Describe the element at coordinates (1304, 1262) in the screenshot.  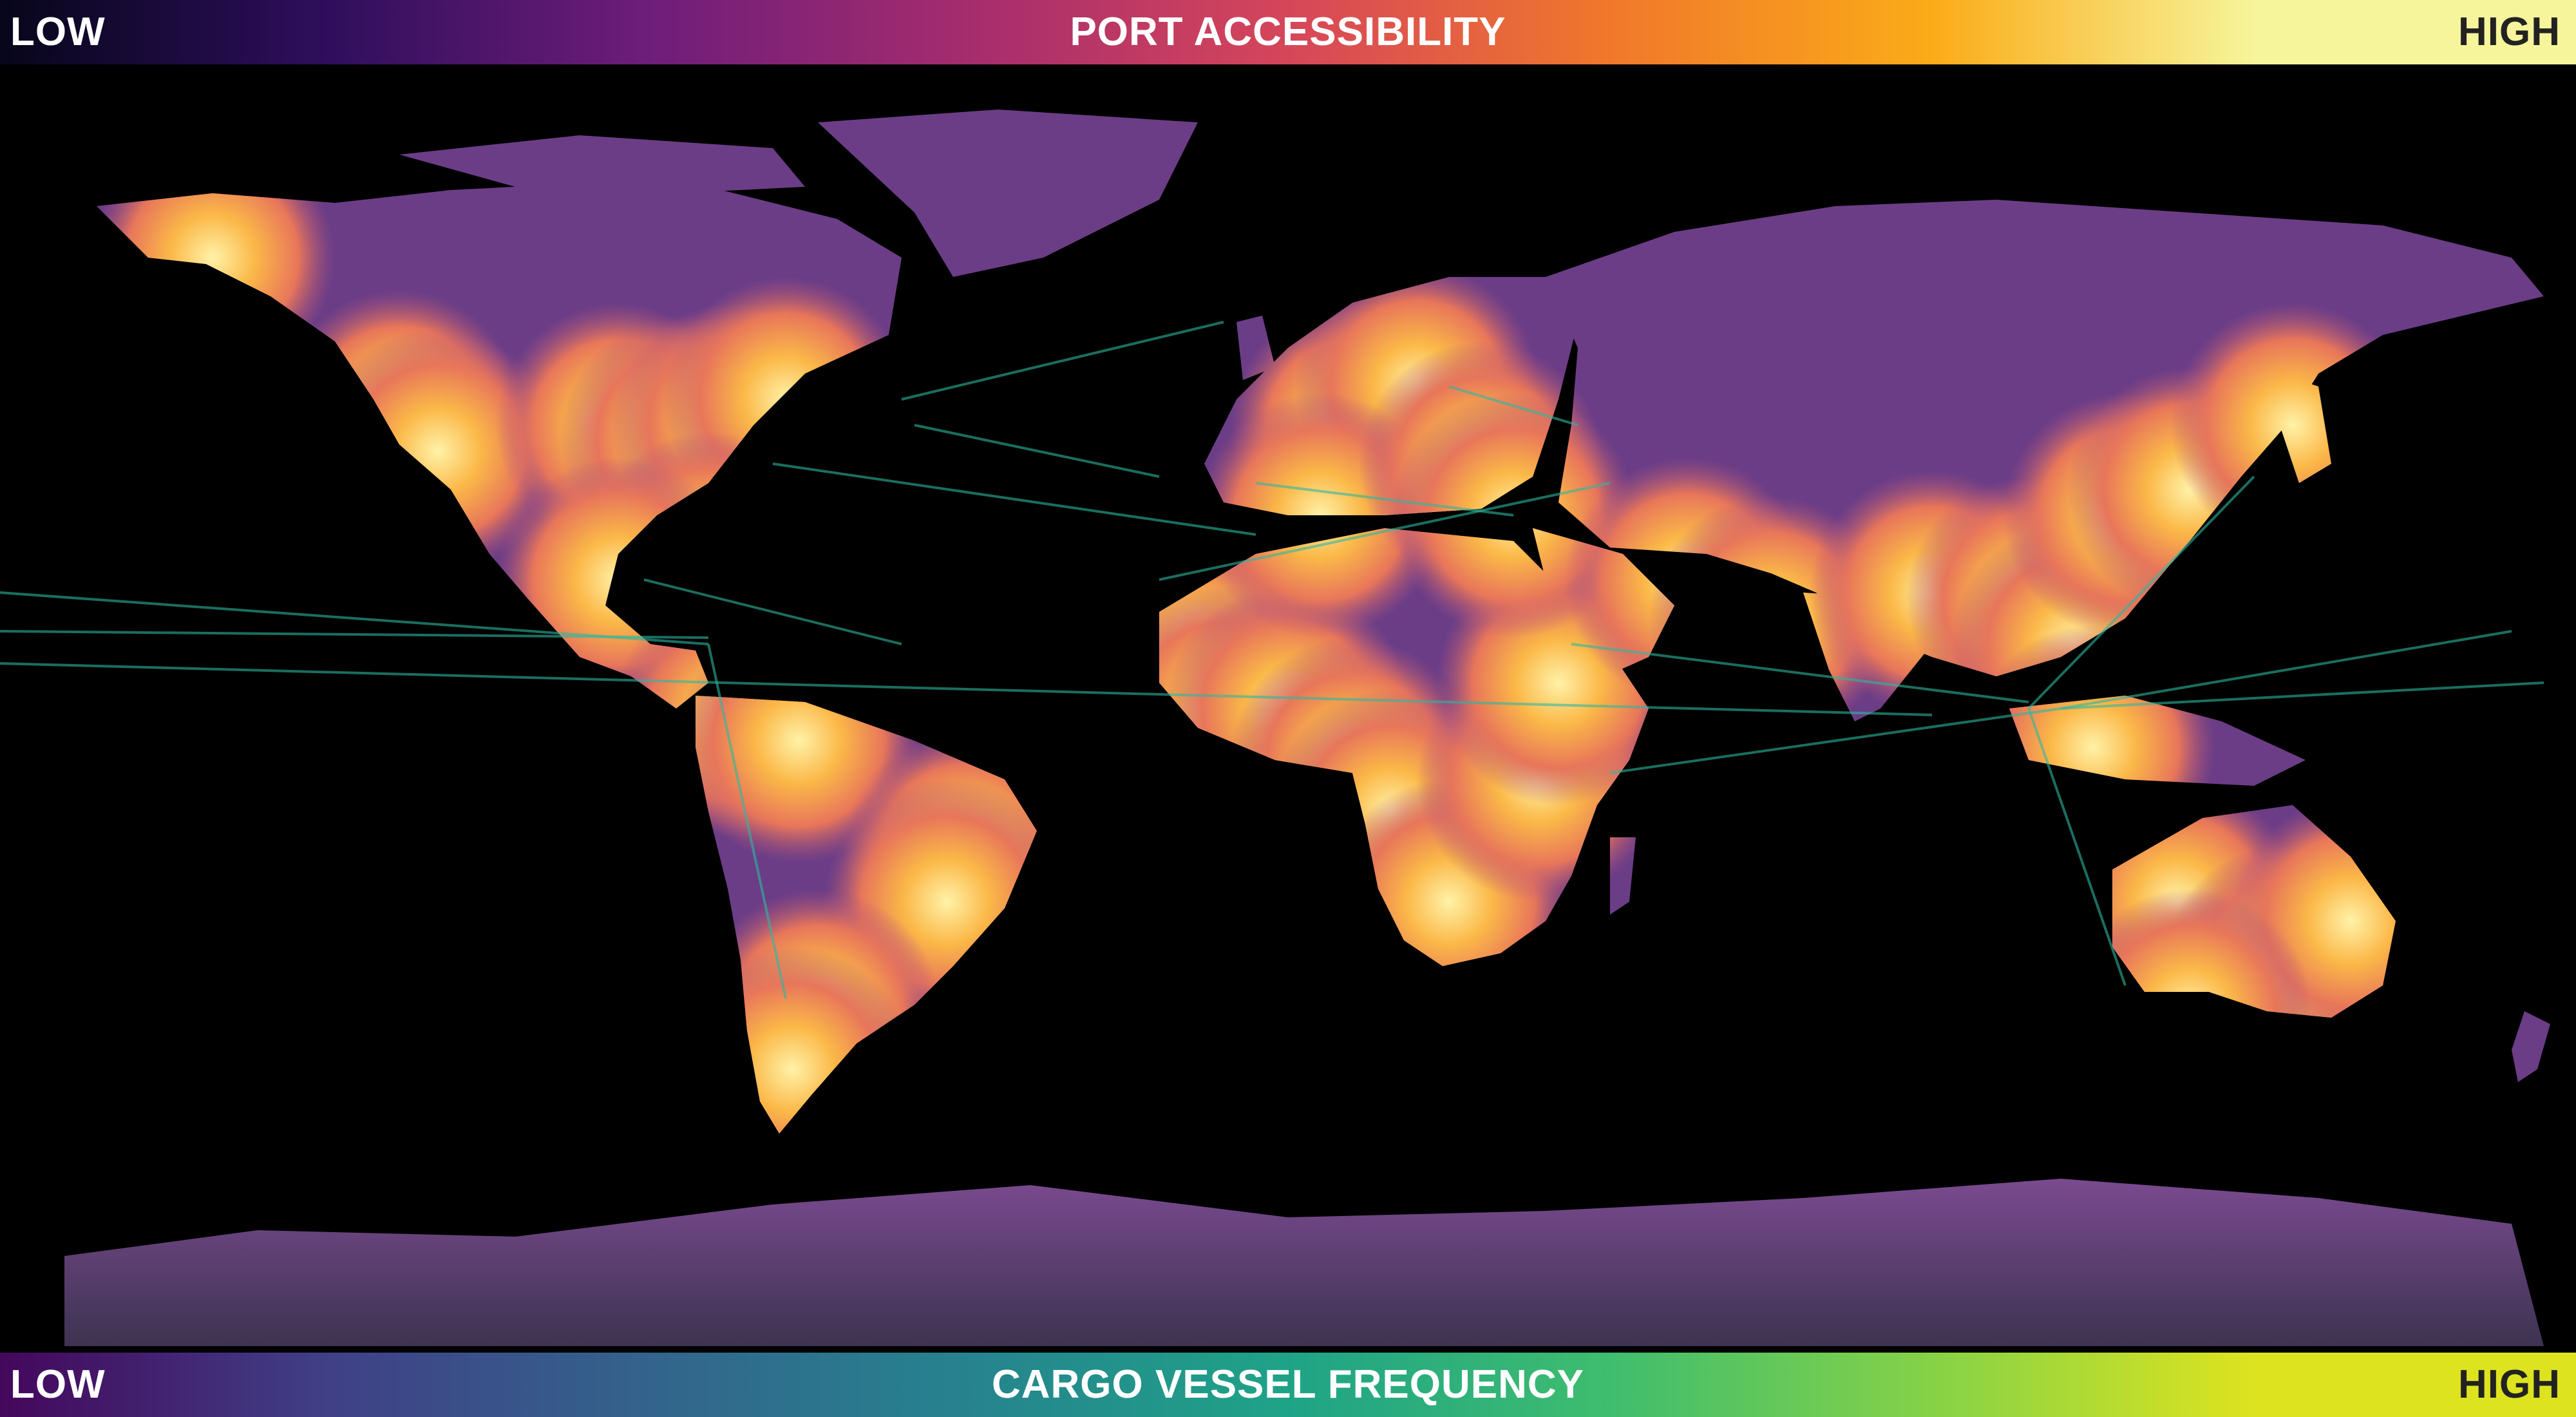
I see `land-antarctica` at that location.